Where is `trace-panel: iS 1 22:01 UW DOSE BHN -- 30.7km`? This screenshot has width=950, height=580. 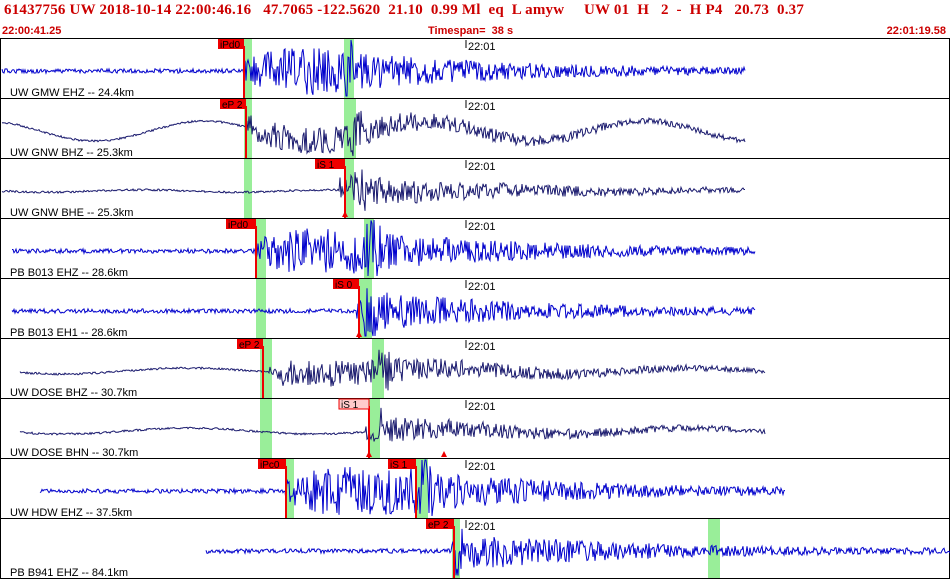 trace-panel: iS 1 22:01 UW DOSE BHN -- 30.7km is located at coordinates (475, 429).